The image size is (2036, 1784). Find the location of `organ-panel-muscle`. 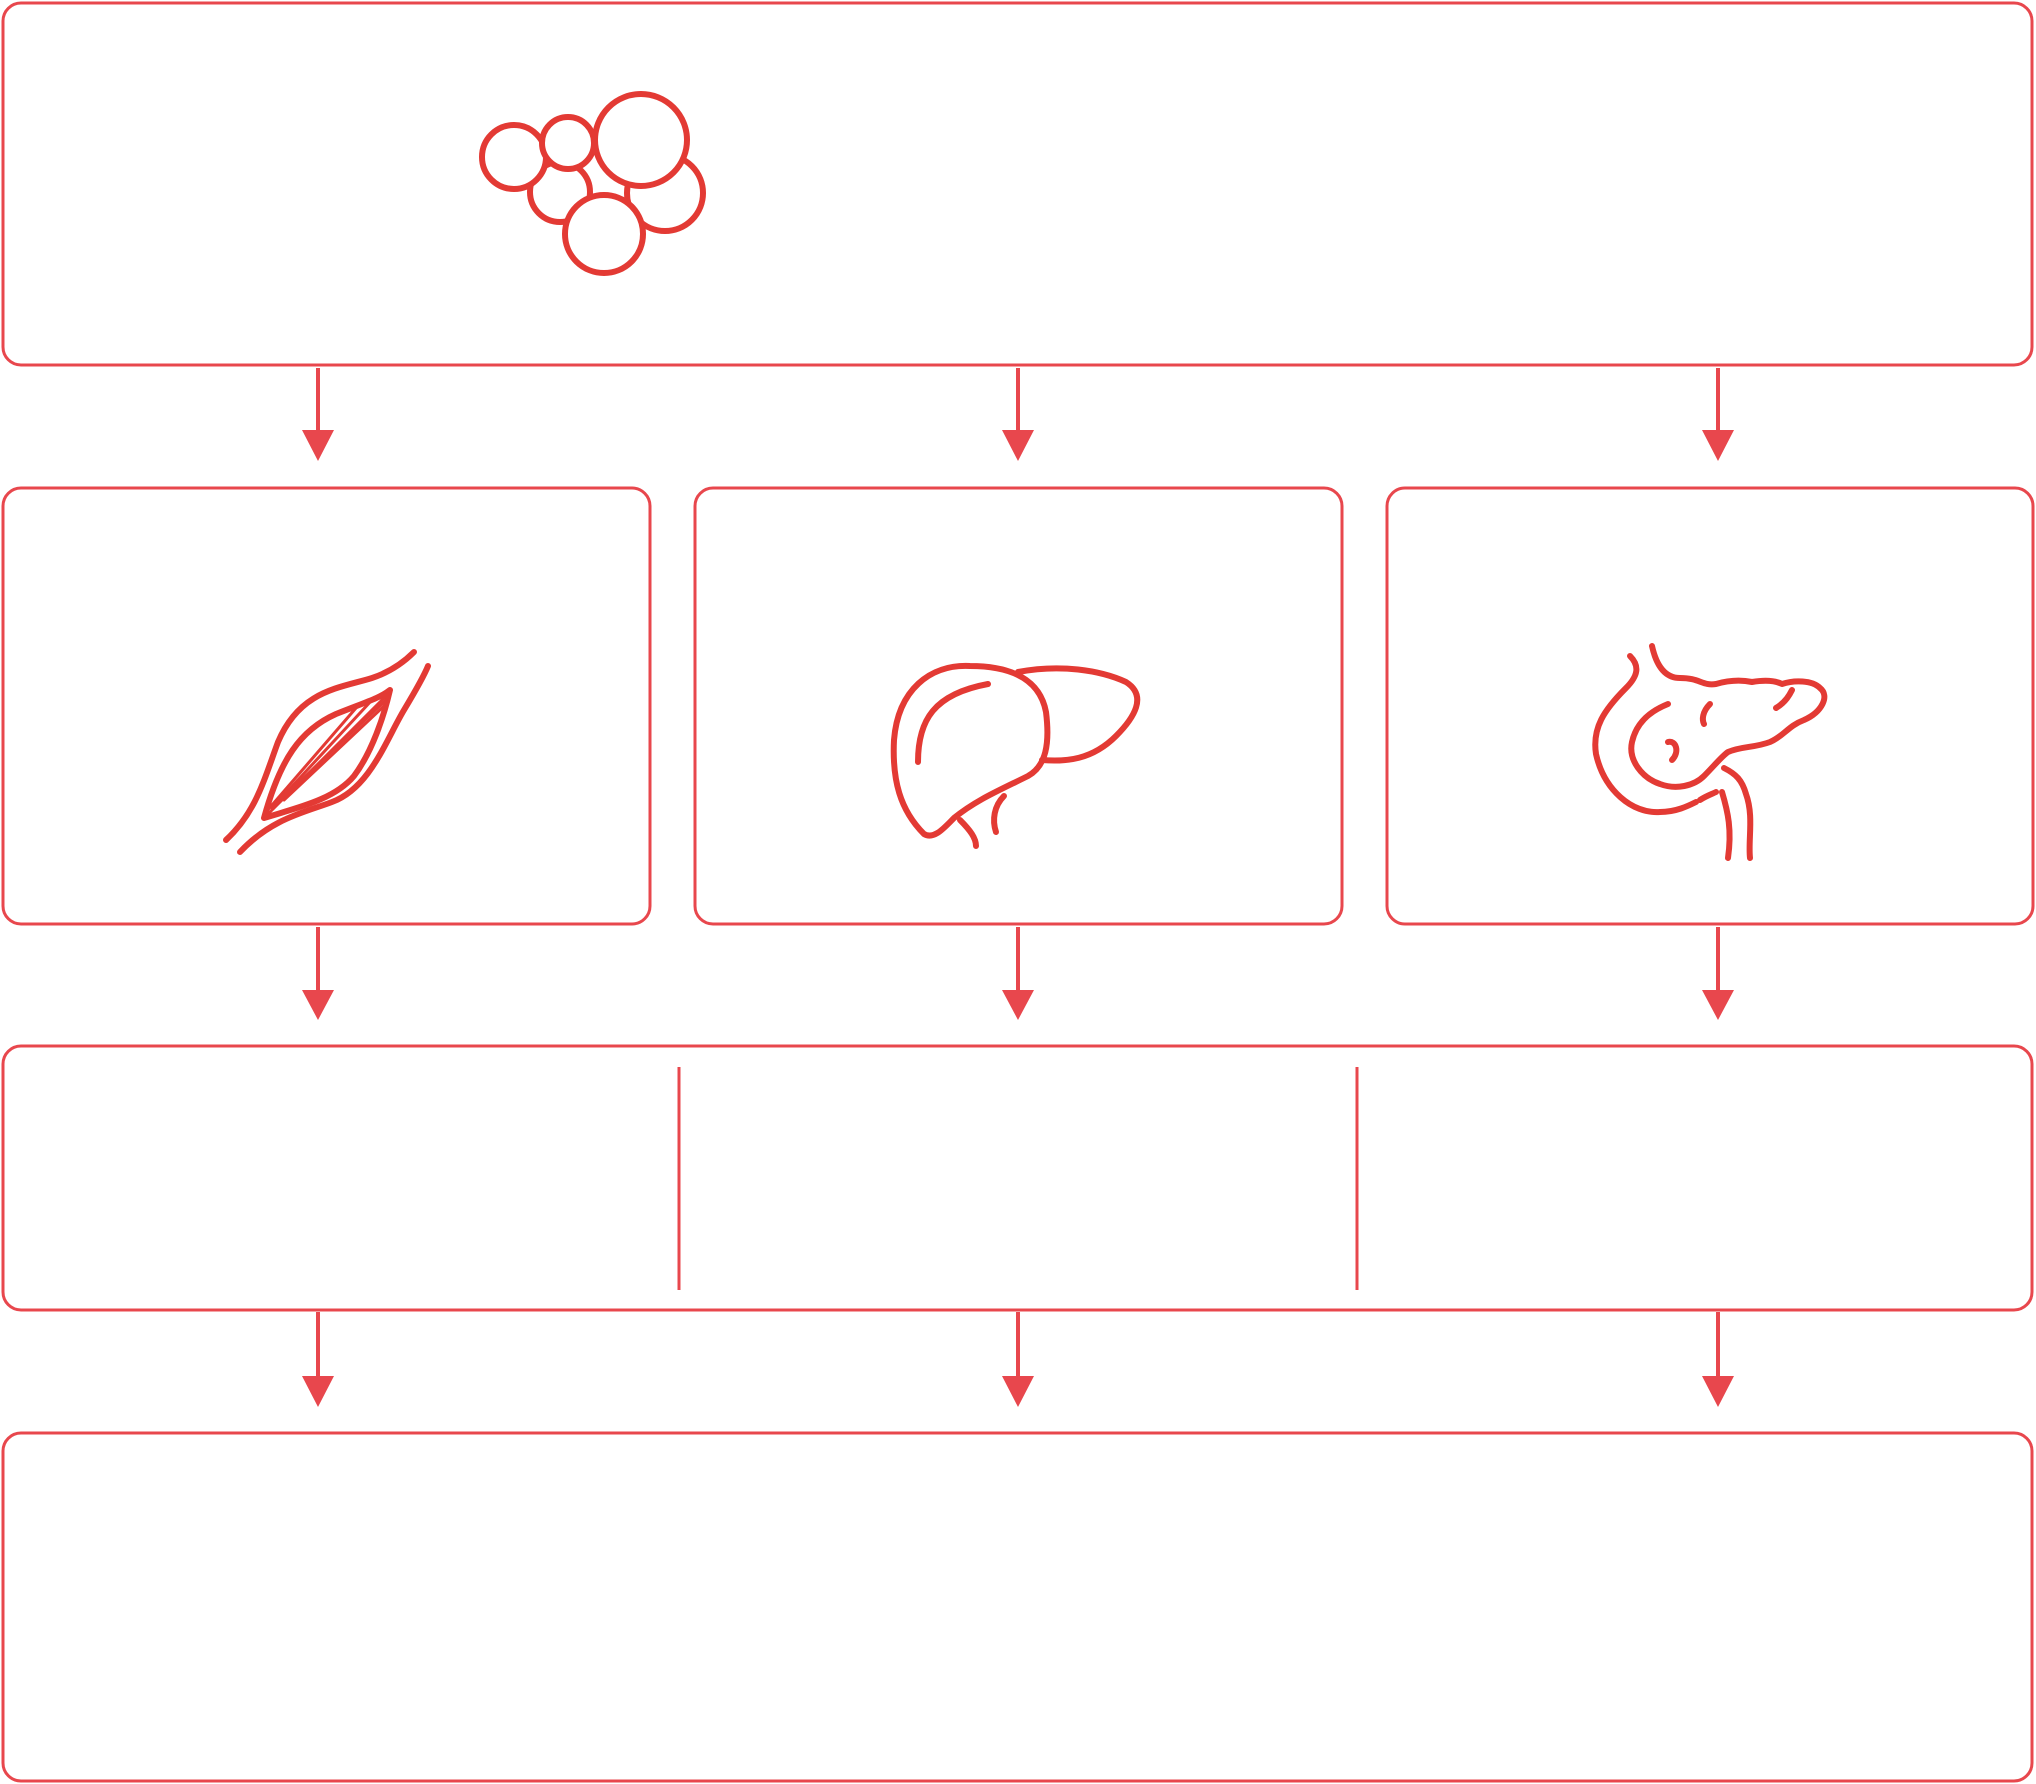

organ-panel-muscle is located at coordinates (326, 706).